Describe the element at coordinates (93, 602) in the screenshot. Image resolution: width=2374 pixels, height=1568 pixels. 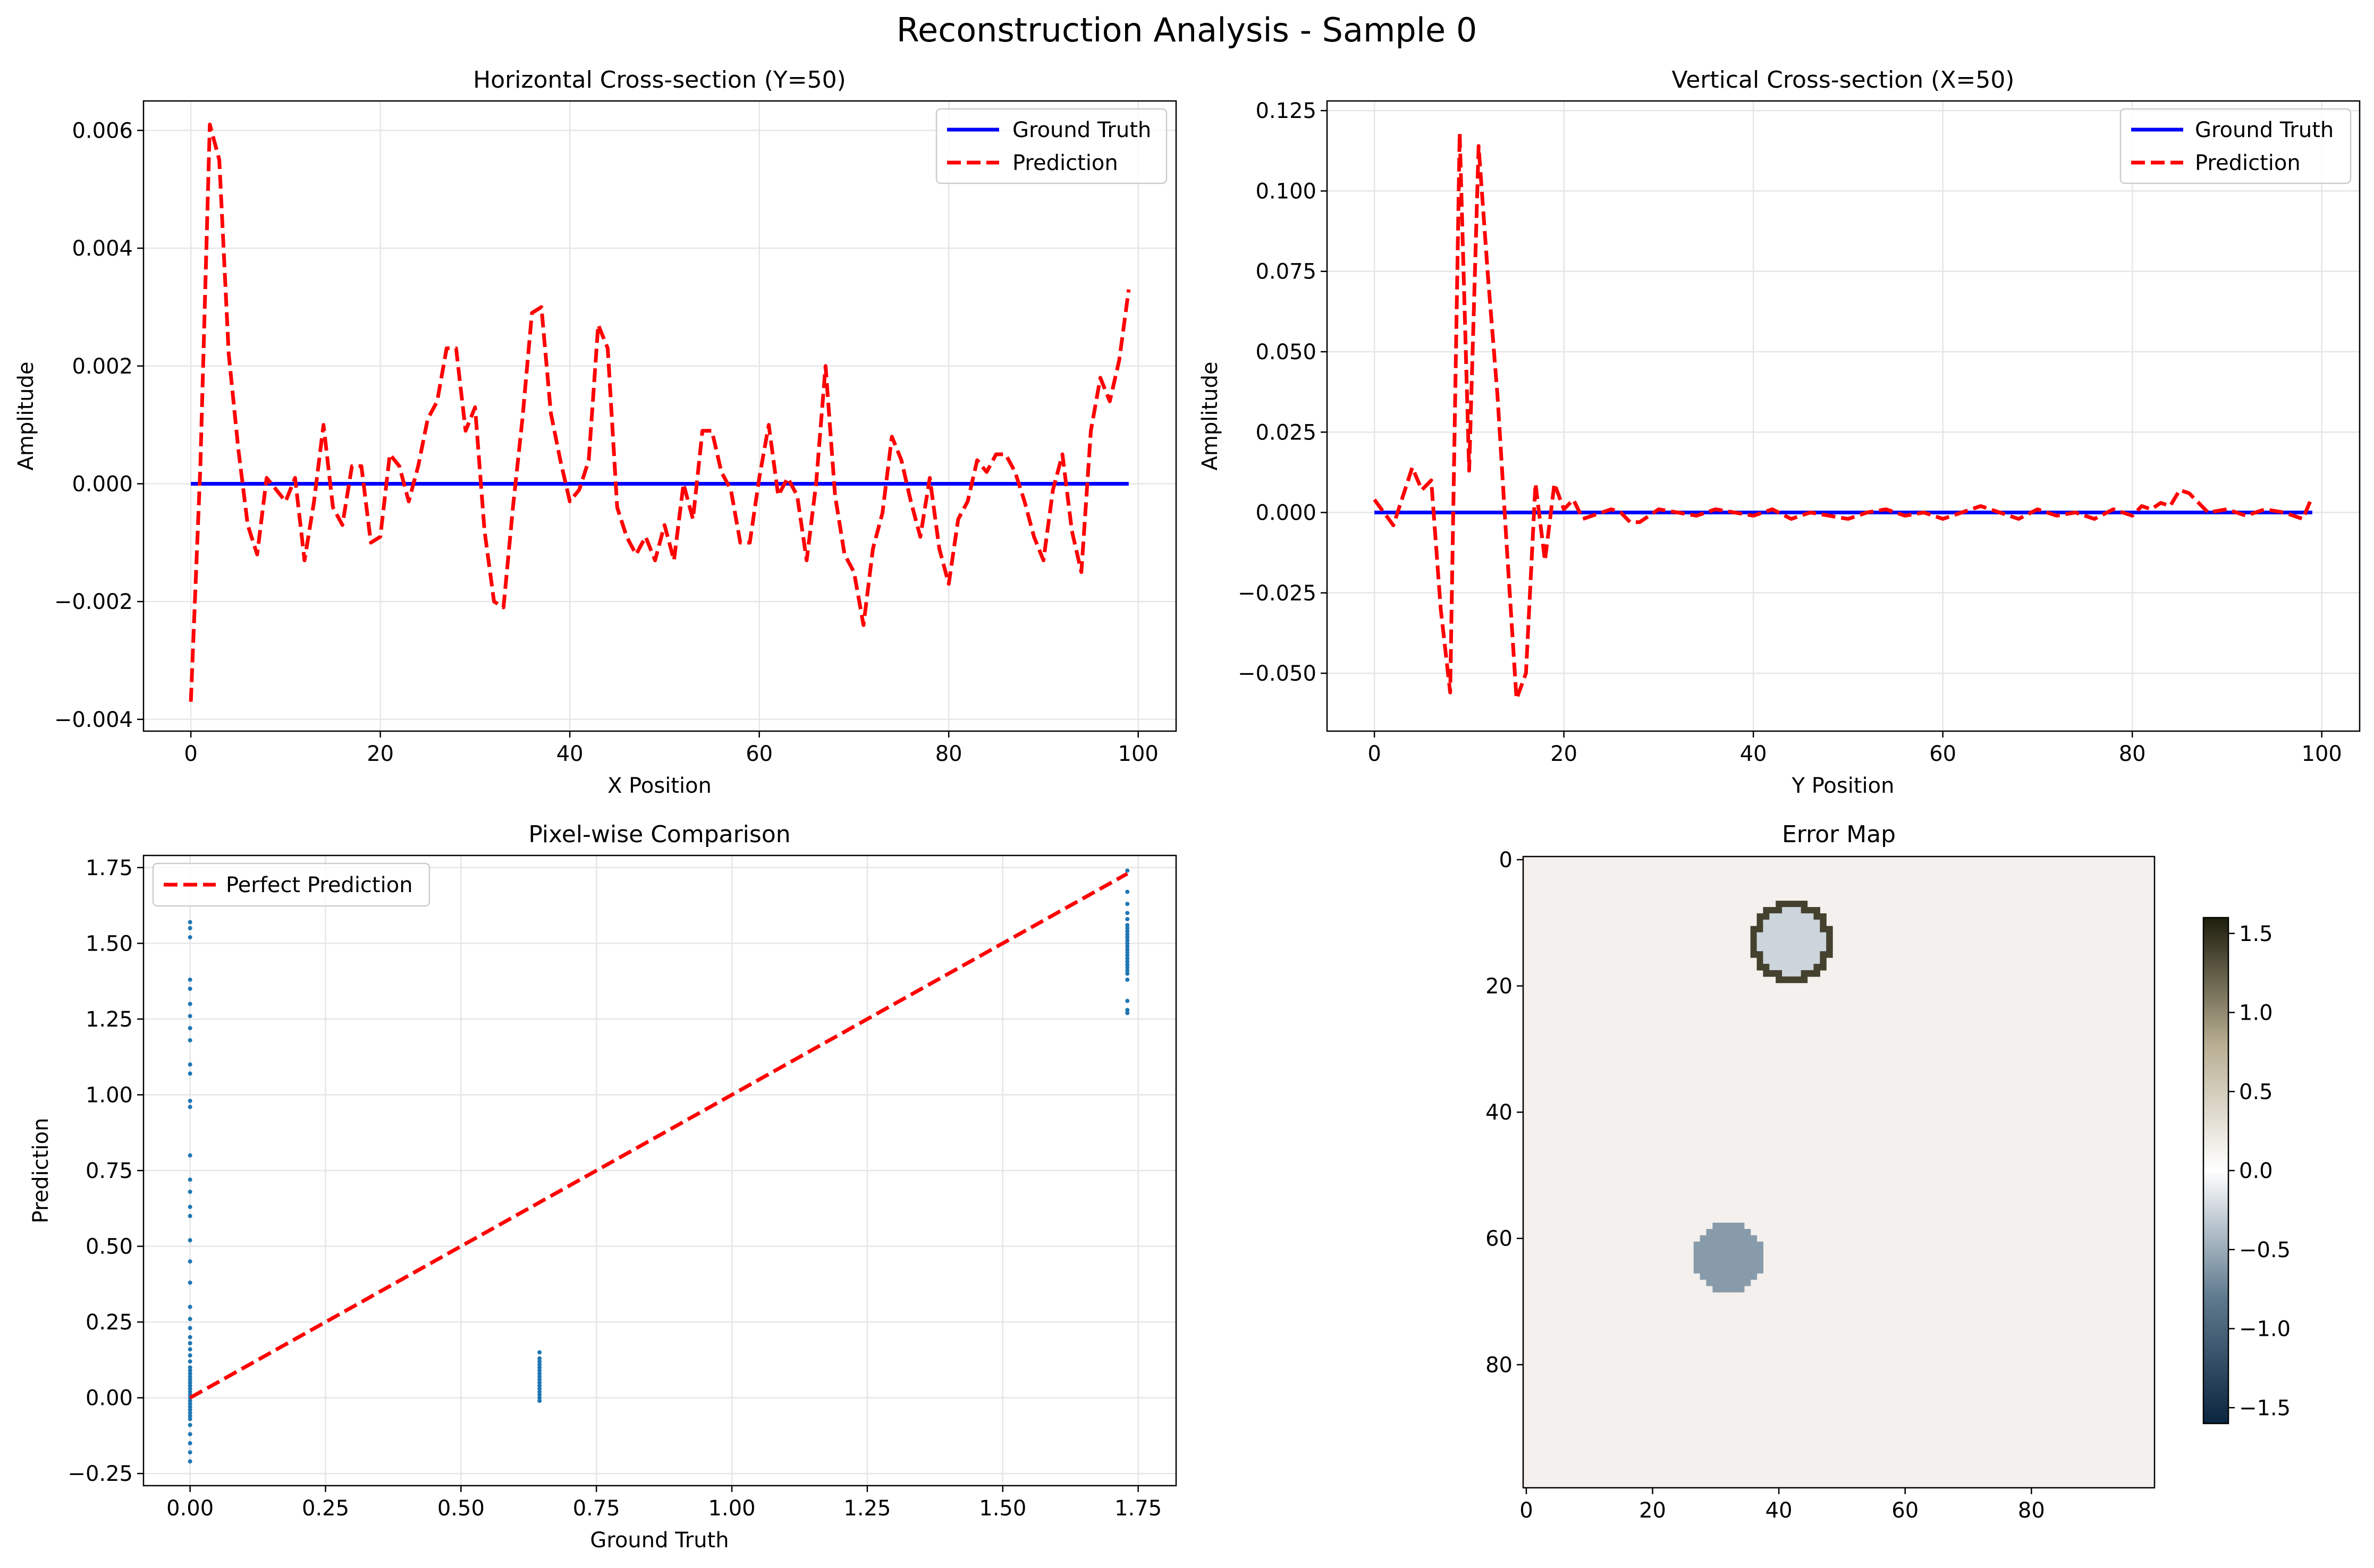
I see `horizontal-y-tick-label: −0.002` at that location.